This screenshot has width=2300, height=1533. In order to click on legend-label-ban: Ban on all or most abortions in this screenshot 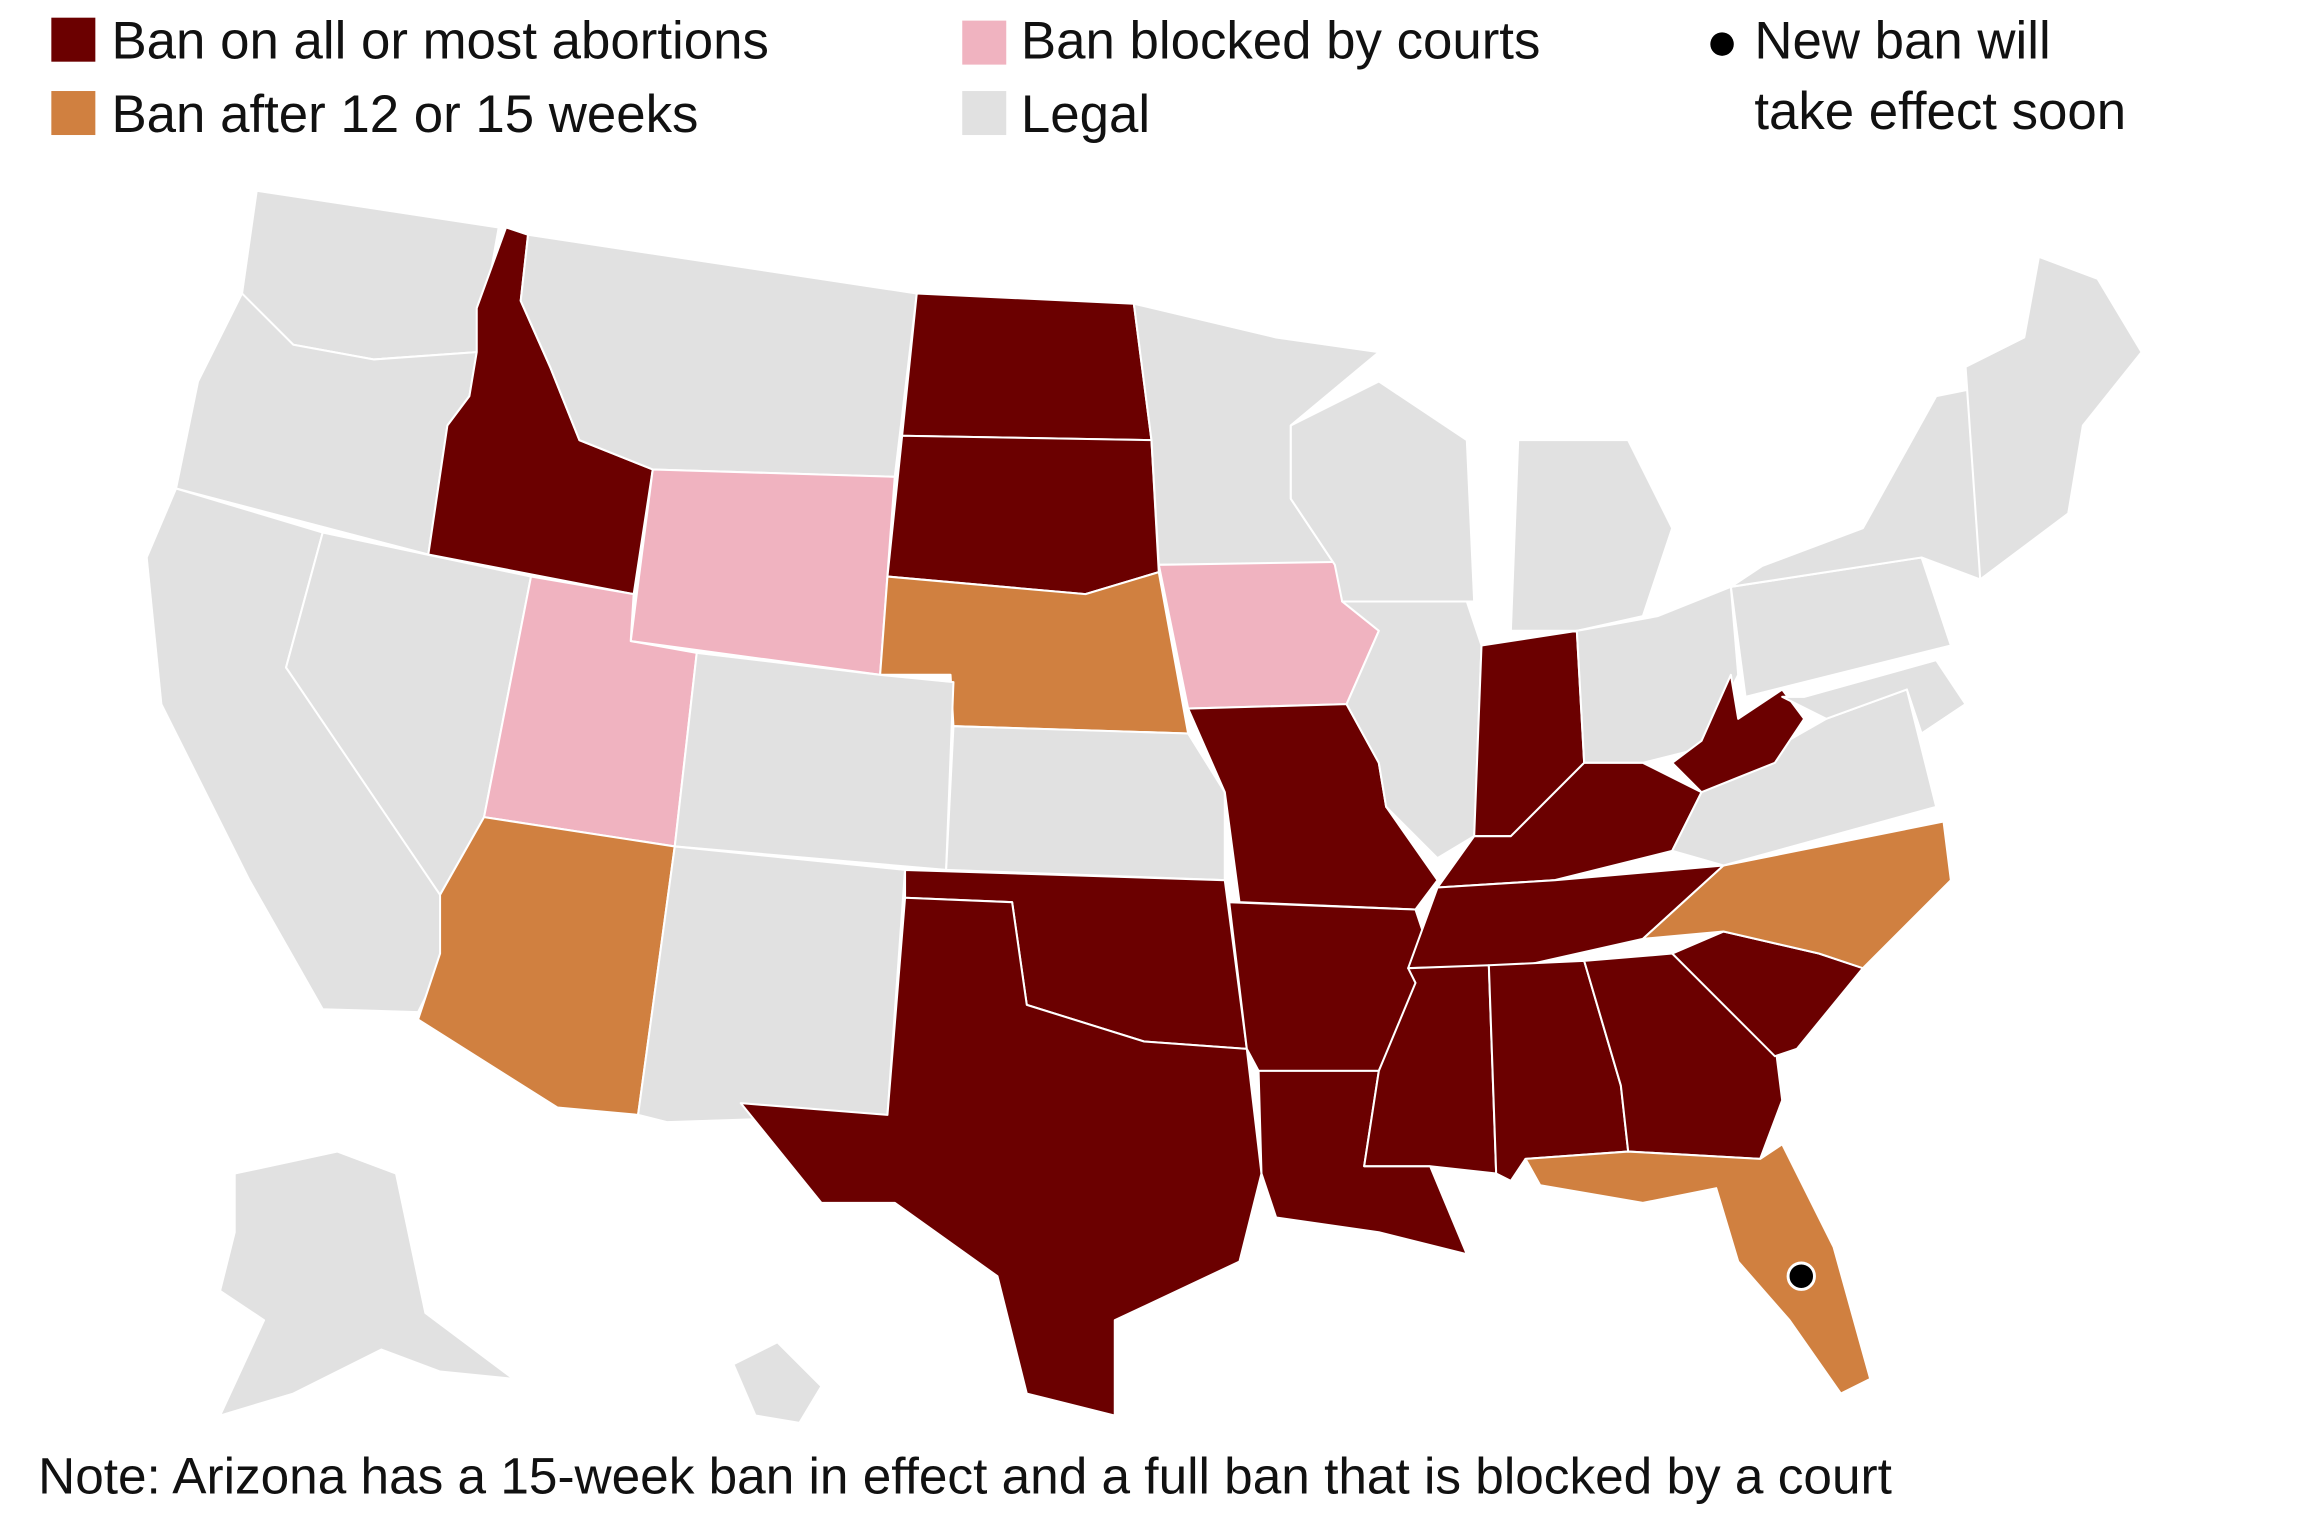, I will do `click(439, 41)`.